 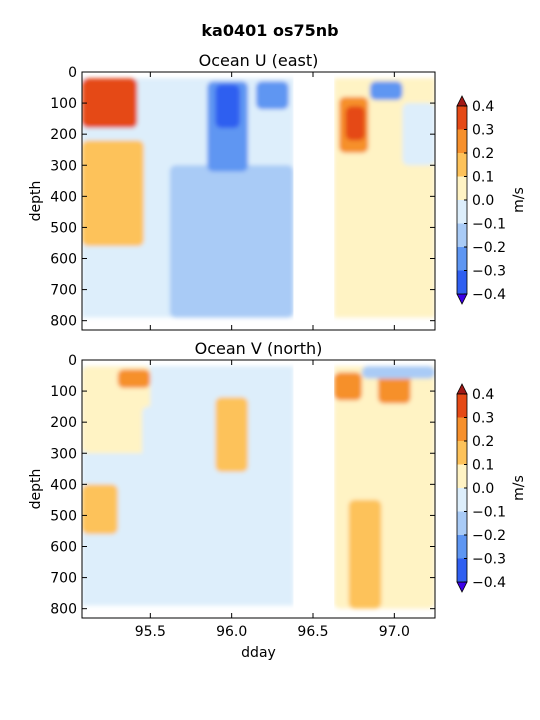 What do you see at coordinates (258, 653) in the screenshot?
I see `x-axis-label: dday` at bounding box center [258, 653].